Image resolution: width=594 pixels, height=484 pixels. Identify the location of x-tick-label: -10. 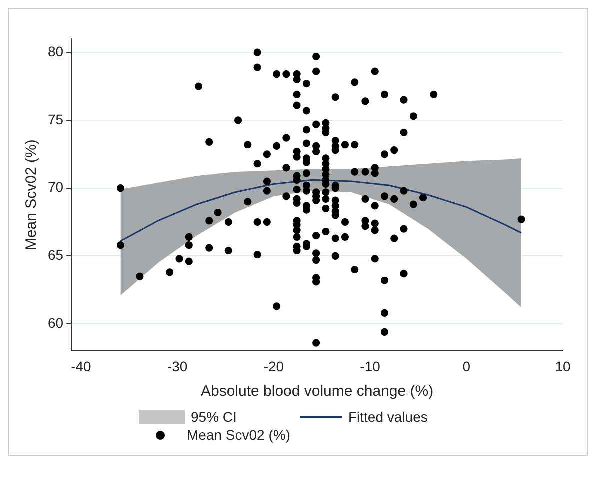
(370, 366).